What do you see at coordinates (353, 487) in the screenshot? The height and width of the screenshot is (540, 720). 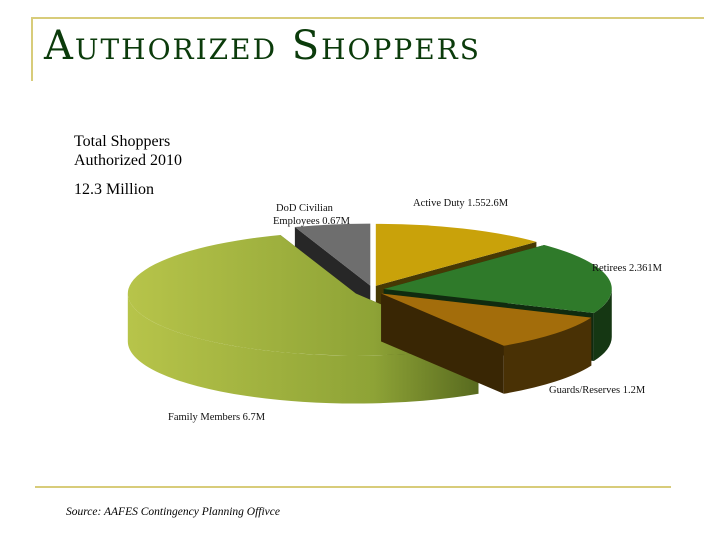 I see `frame-bottom-line` at bounding box center [353, 487].